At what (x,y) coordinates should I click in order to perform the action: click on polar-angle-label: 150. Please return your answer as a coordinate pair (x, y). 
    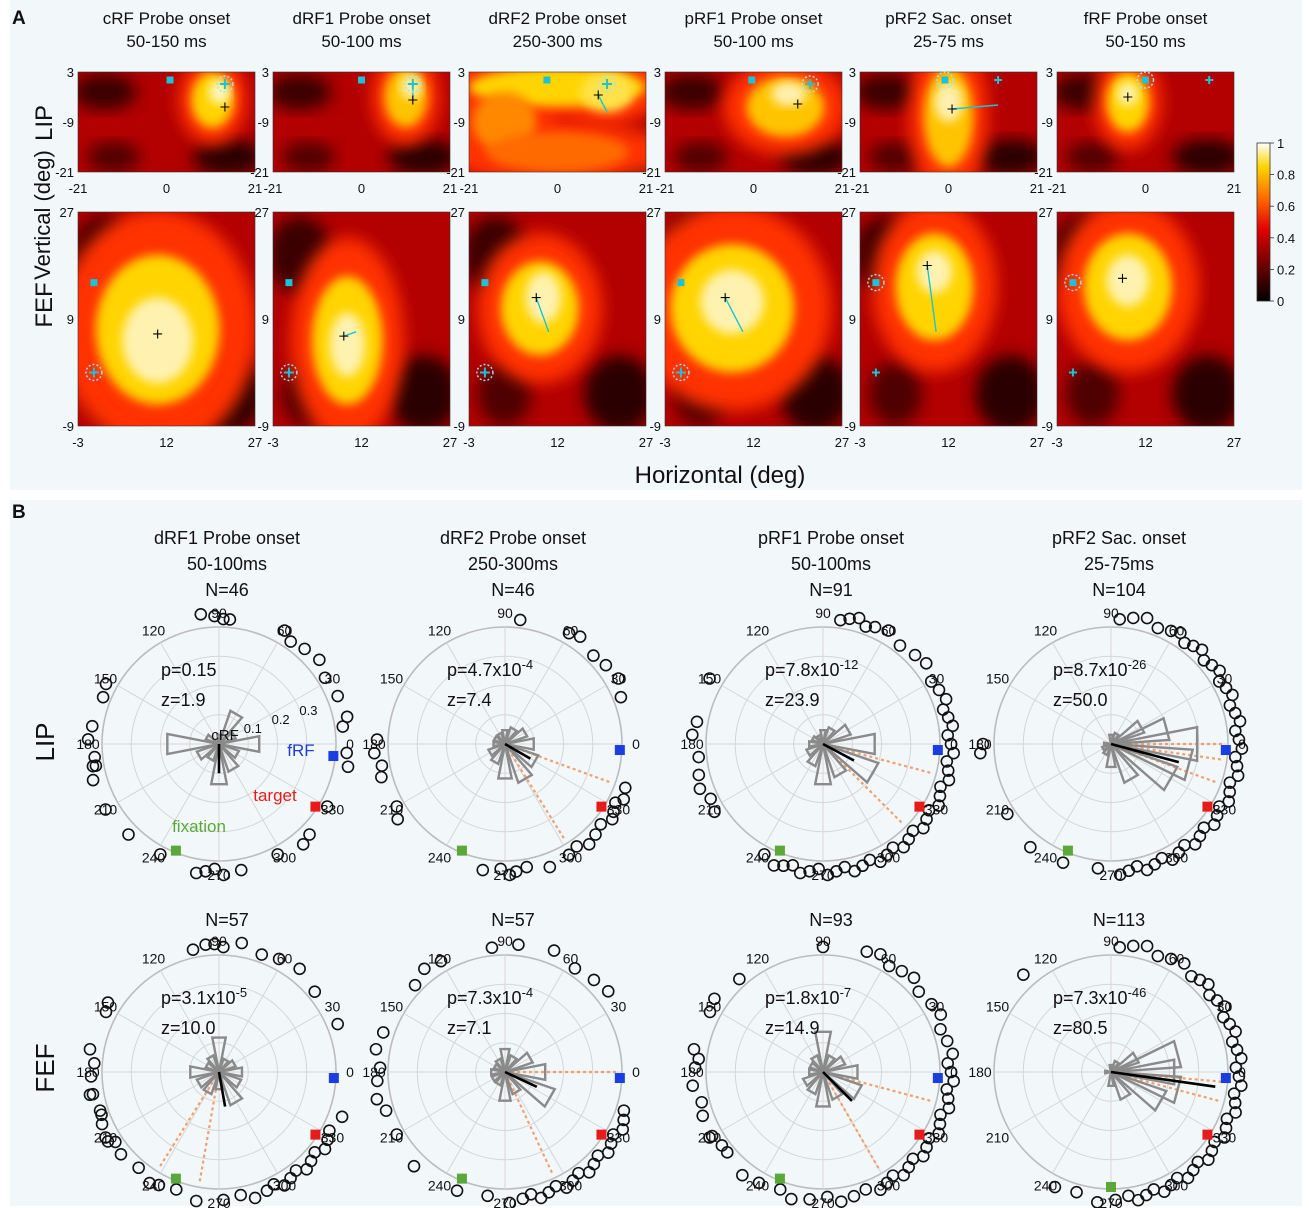
    Looking at the image, I should click on (998, 679).